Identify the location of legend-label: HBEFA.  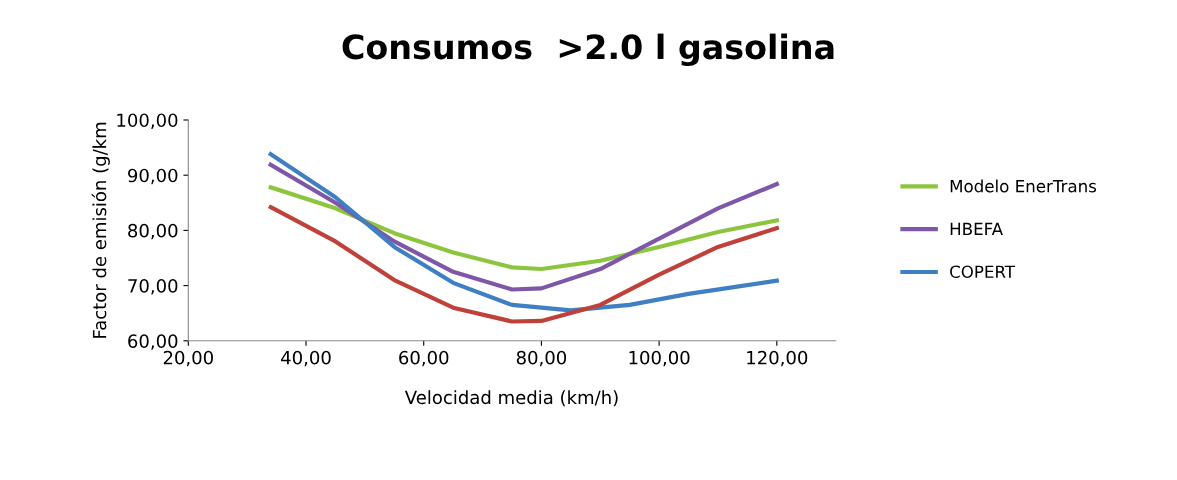
(976, 228).